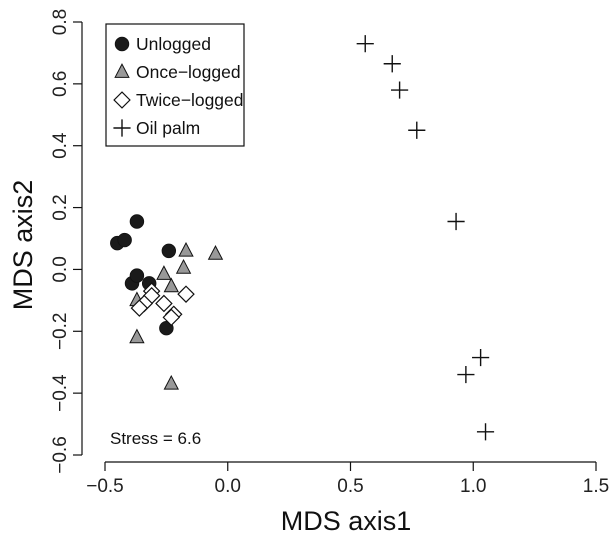  Describe the element at coordinates (188, 72) in the screenshot. I see `legend-label: Once−logged` at that location.